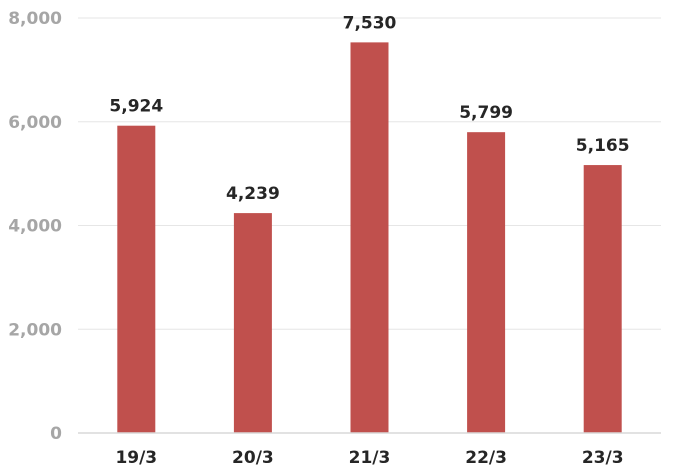 The width and height of the screenshot is (675, 475). Describe the element at coordinates (486, 113) in the screenshot. I see `data-label: 5,799` at that location.